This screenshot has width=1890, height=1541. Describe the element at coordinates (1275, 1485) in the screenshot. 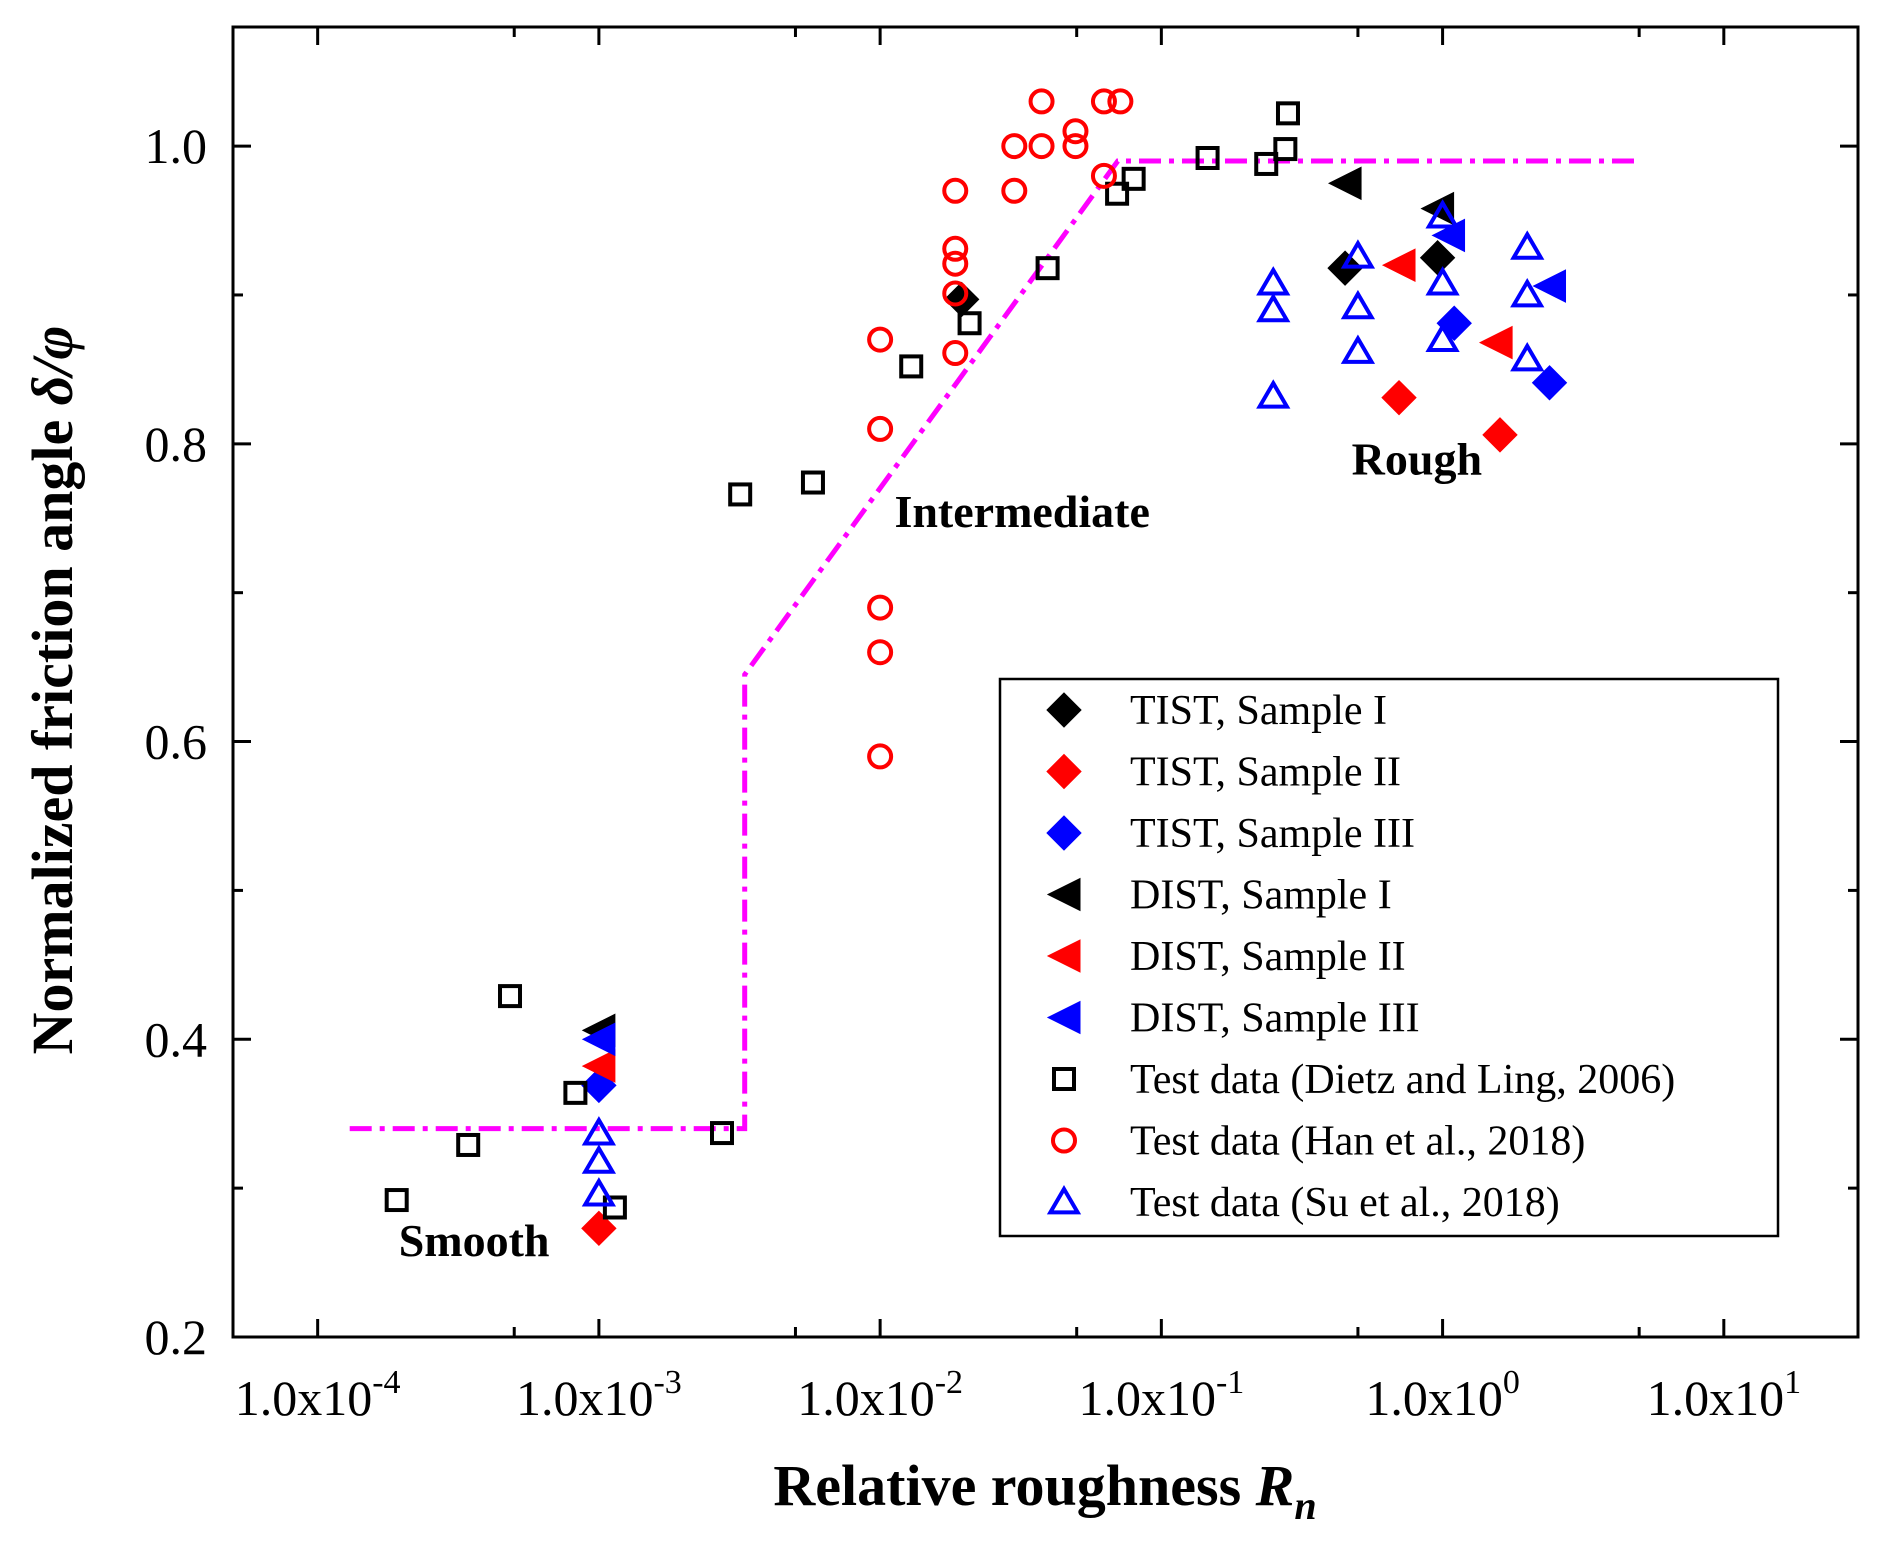

I see `x-axis-title-symbol: R` at that location.